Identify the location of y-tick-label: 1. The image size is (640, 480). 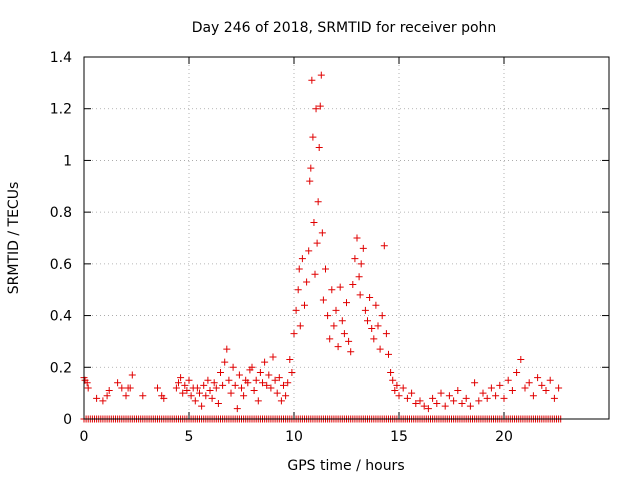
(67, 161).